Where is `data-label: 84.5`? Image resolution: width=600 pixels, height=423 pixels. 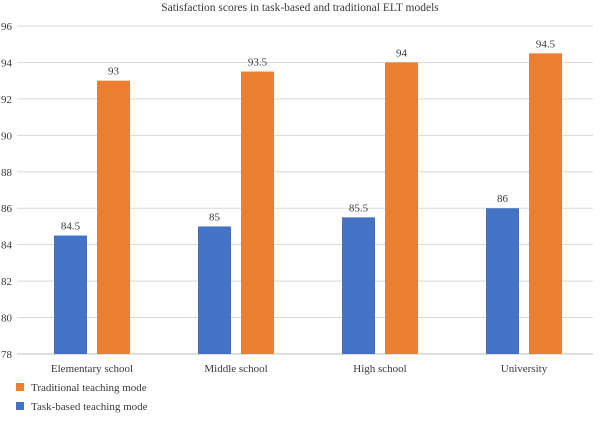
data-label: 84.5 is located at coordinates (71, 227).